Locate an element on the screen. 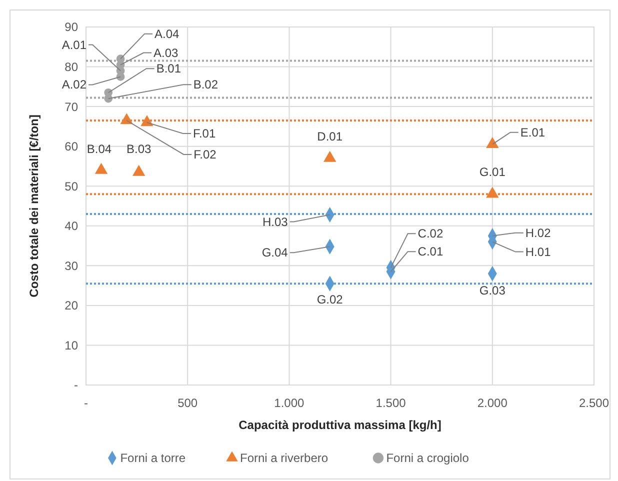 The height and width of the screenshot is (481, 618). legend-label: Forni a riverbero is located at coordinates (284, 458).